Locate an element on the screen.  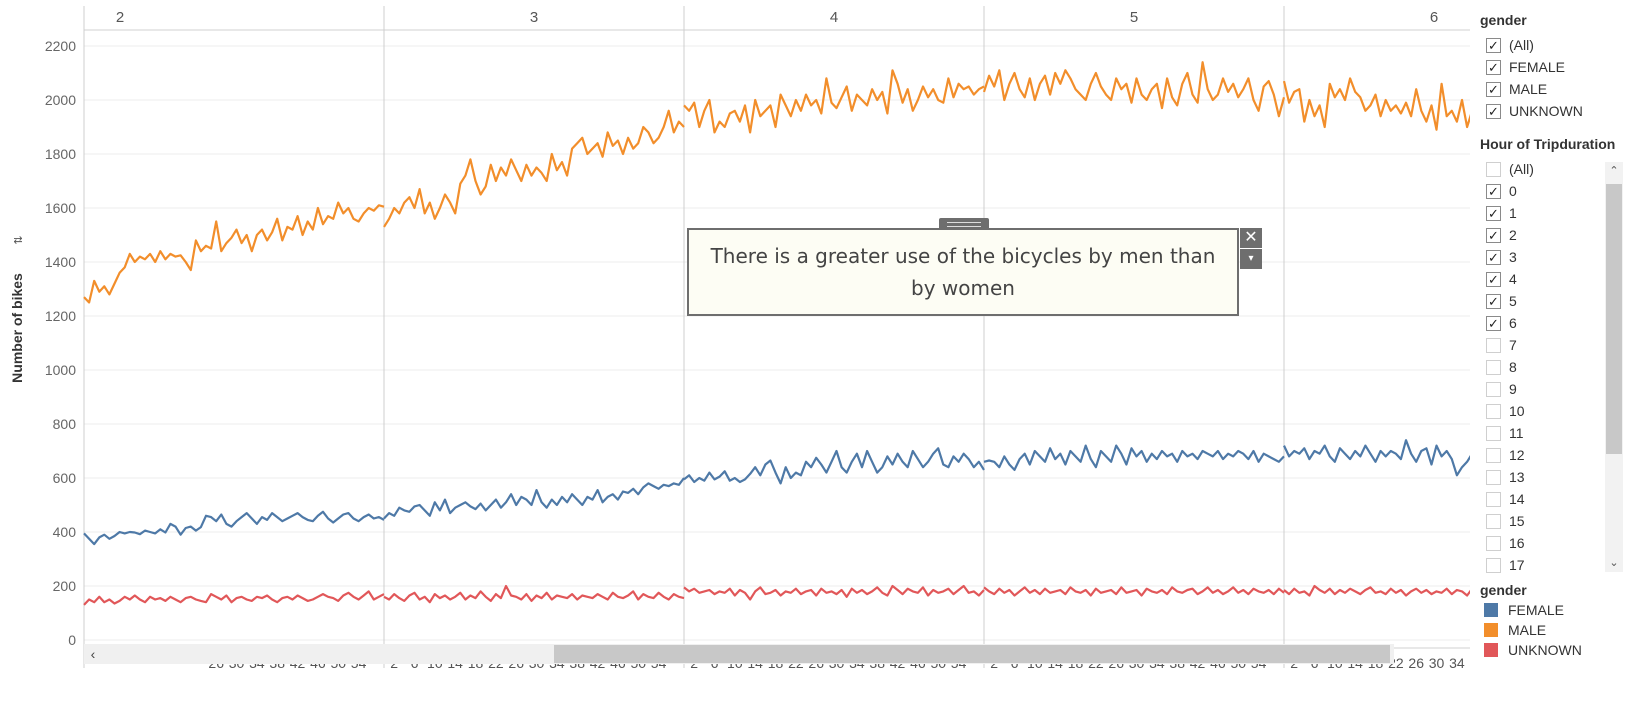
hour-filter-item: 9 is located at coordinates (1501, 389).